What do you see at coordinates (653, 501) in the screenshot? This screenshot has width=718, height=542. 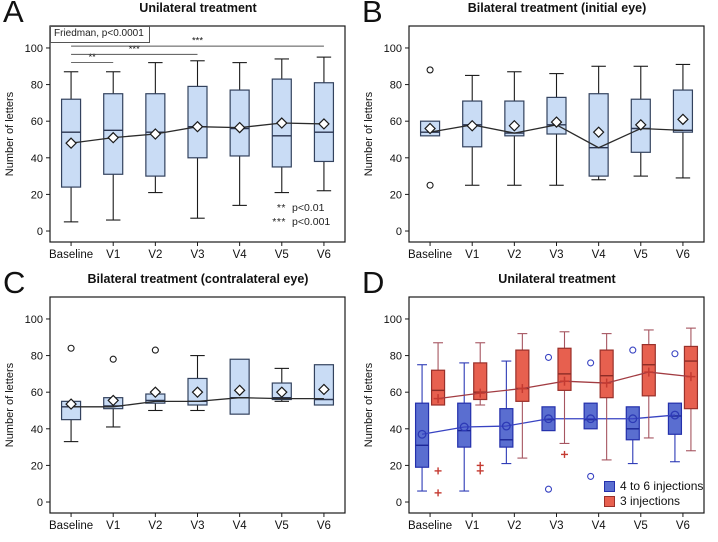 I see `legend-item-3-injections: 3 injections` at bounding box center [653, 501].